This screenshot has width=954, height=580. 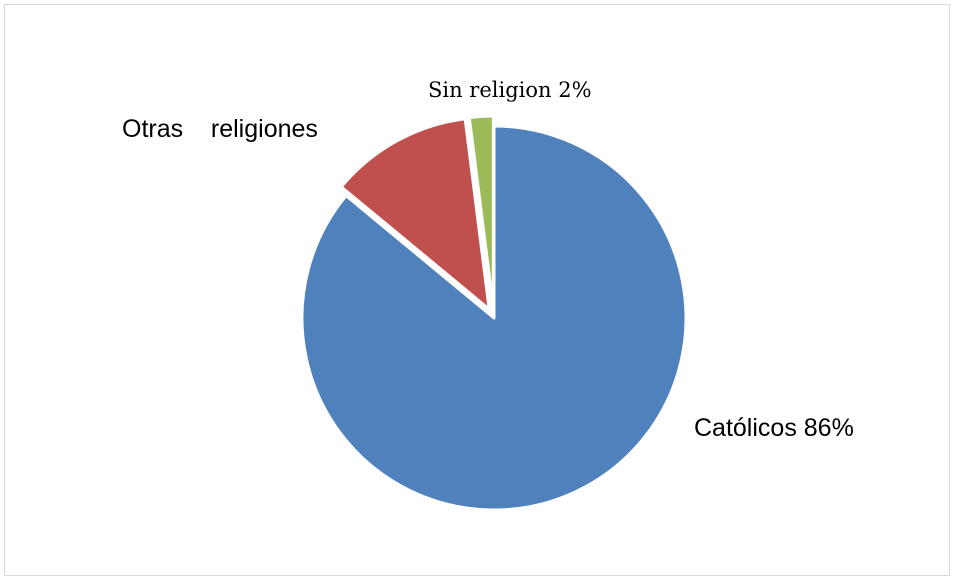 What do you see at coordinates (510, 90) in the screenshot?
I see `slice-label-sin-religion: Sin religion 2%` at bounding box center [510, 90].